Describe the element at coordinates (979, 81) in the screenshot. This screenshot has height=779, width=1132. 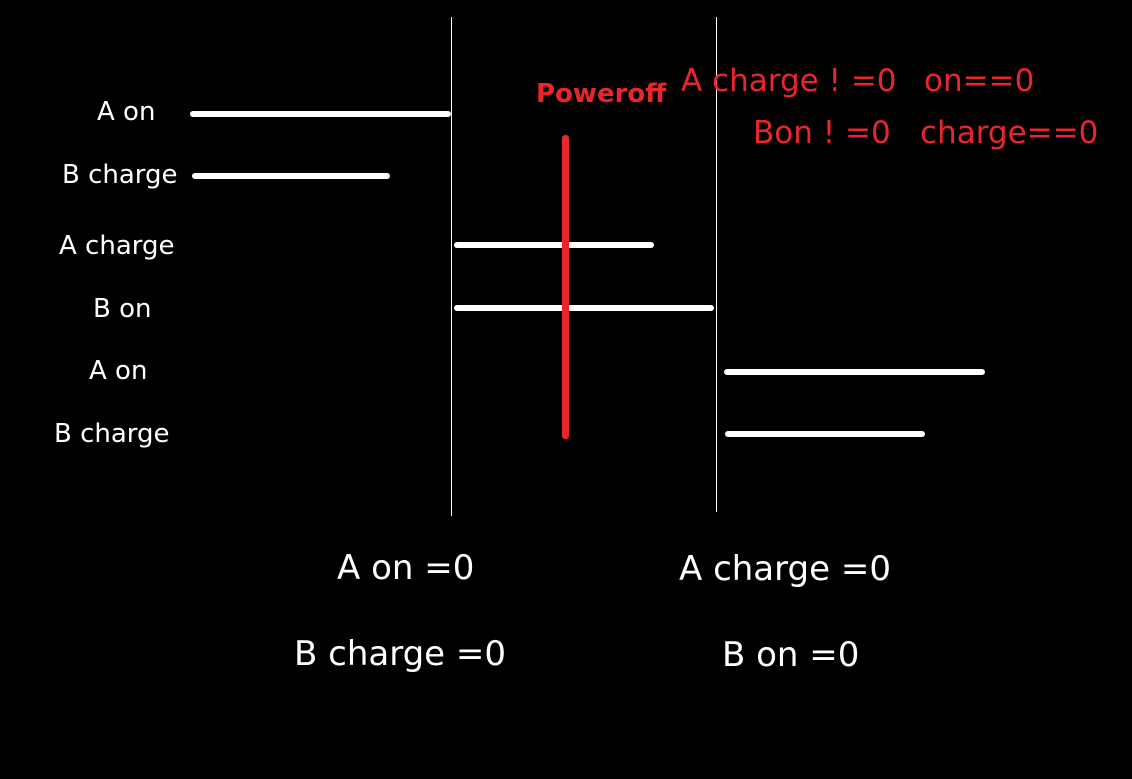
I see `condition-on-equals-zero: on==0` at that location.